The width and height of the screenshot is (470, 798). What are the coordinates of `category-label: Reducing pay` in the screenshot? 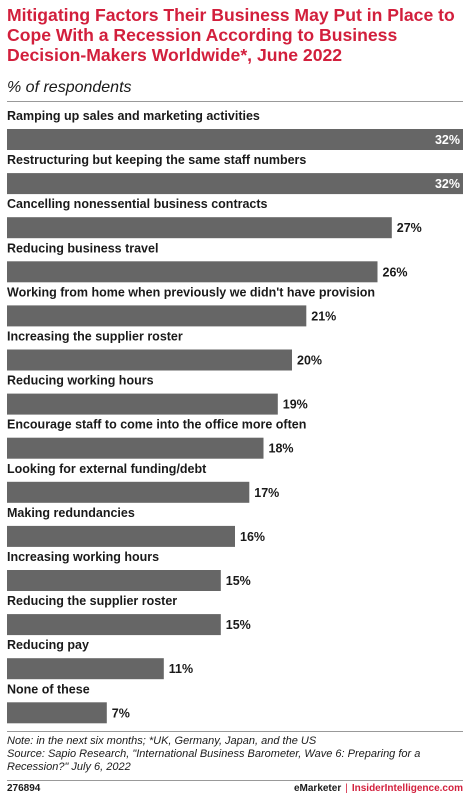 It's located at (48, 645).